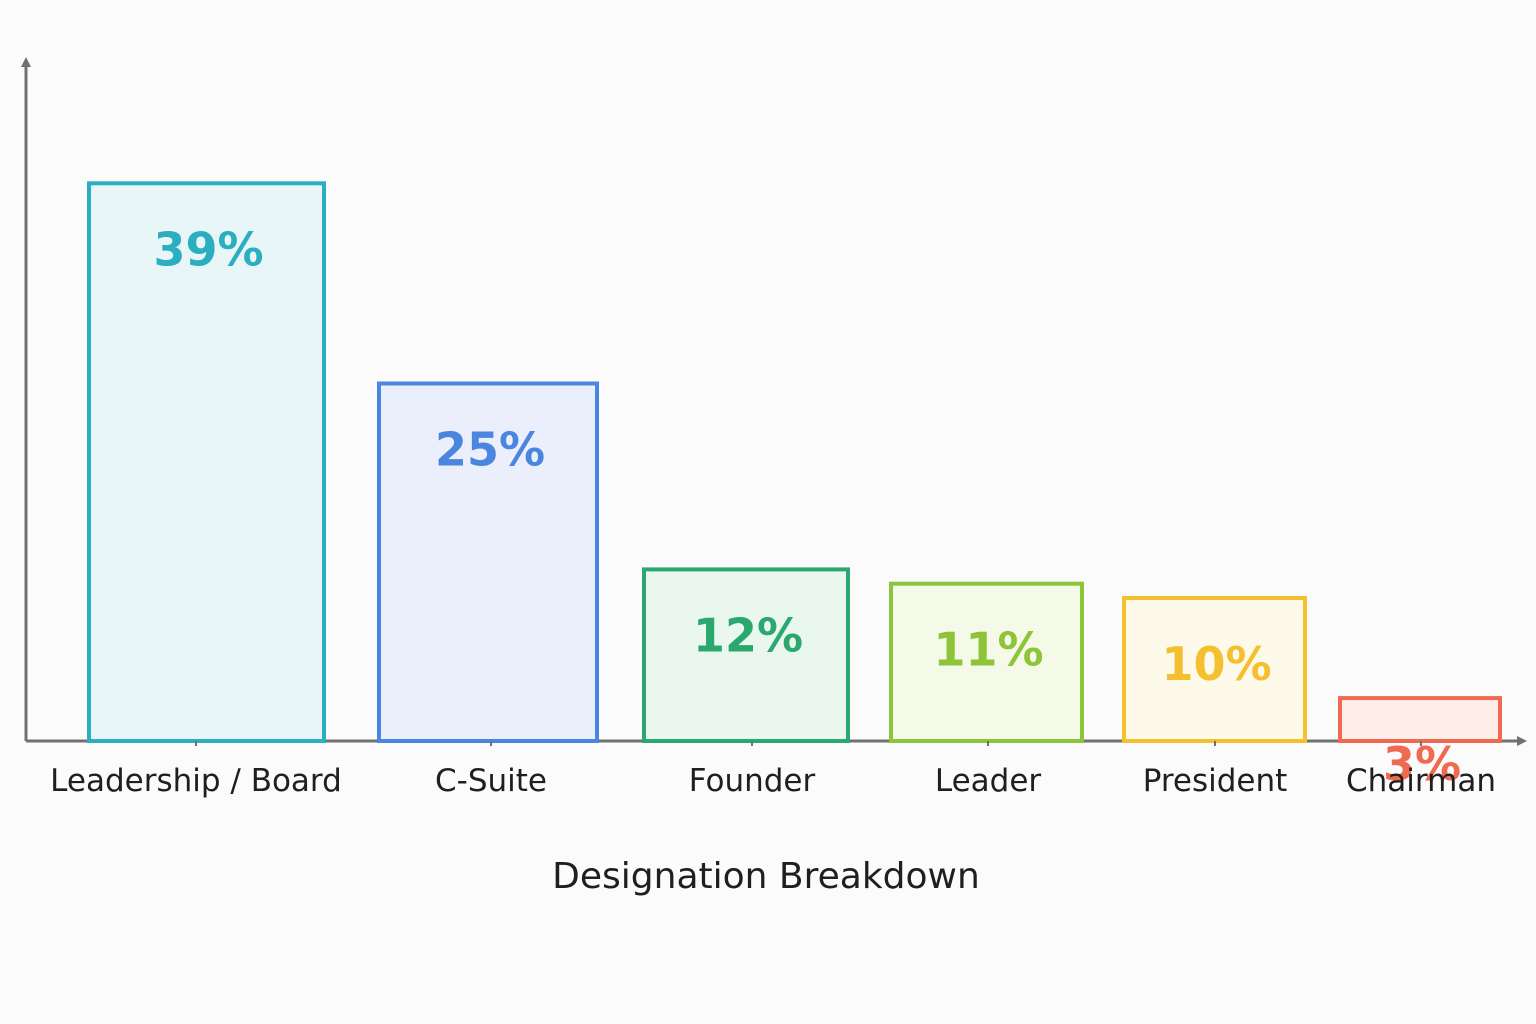 The height and width of the screenshot is (1024, 1536). I want to click on value-label-4: 10%, so click(1216, 664).